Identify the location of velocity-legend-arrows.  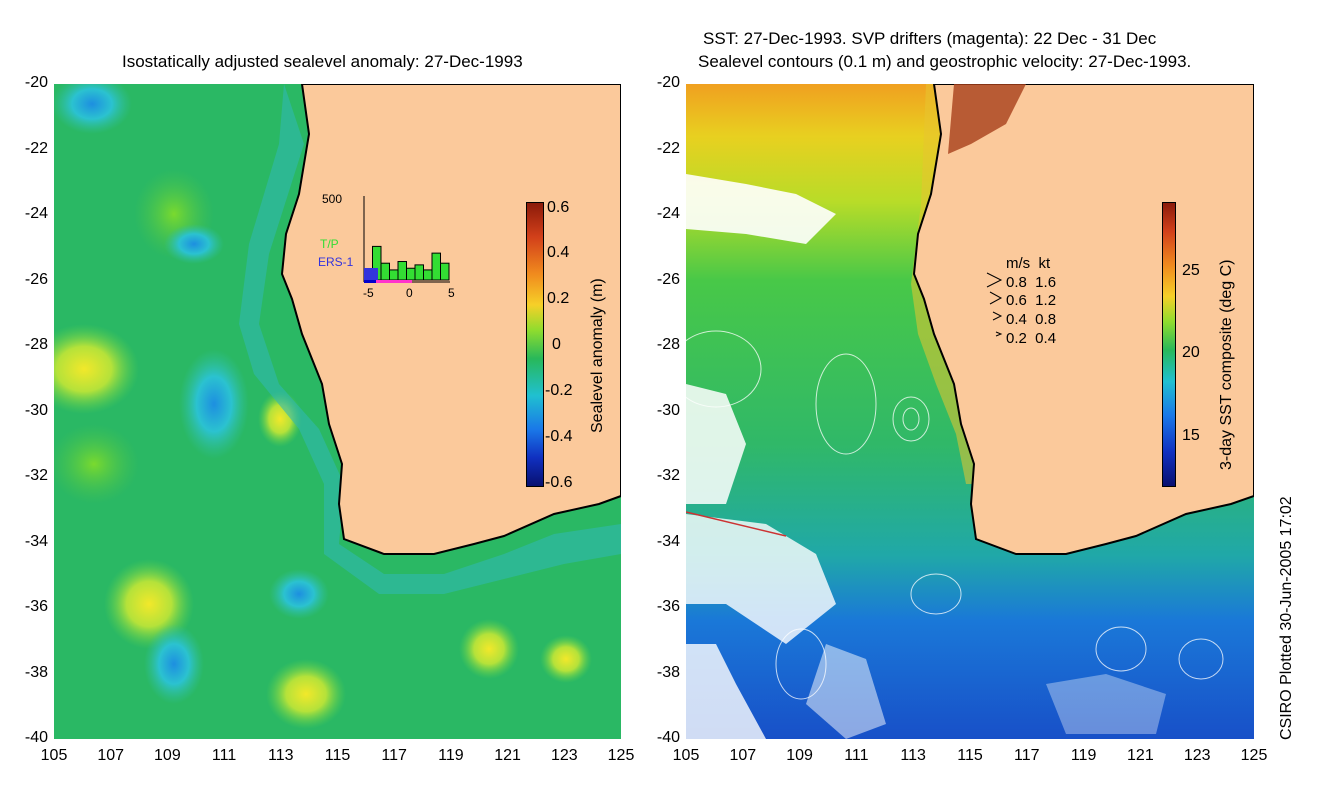
(994, 304).